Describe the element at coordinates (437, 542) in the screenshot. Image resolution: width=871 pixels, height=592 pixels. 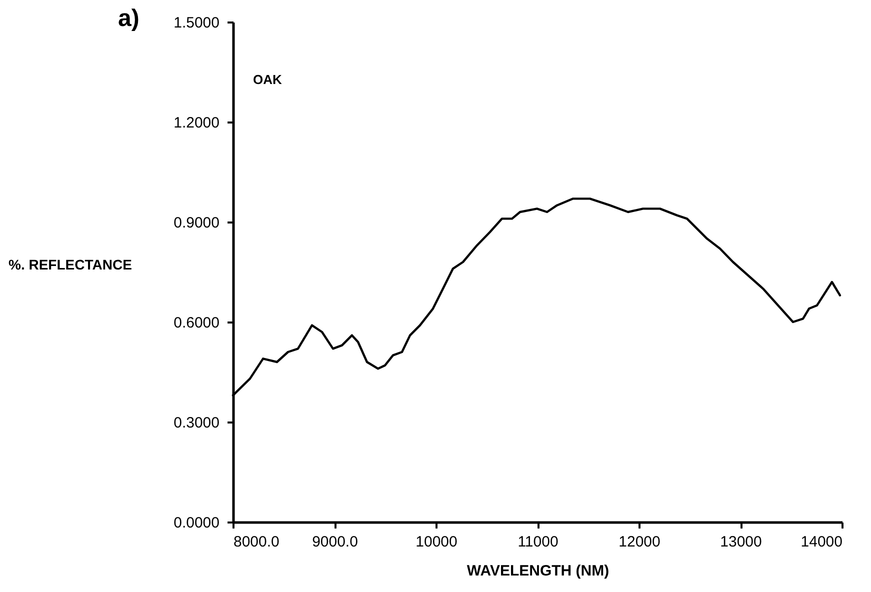
I see `x-tick-label: 10000` at that location.